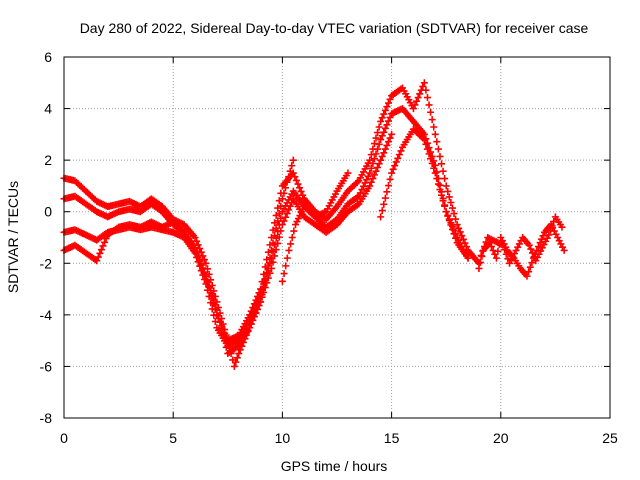 Image resolution: width=640 pixels, height=480 pixels. I want to click on x-tick-label: 0, so click(64, 438).